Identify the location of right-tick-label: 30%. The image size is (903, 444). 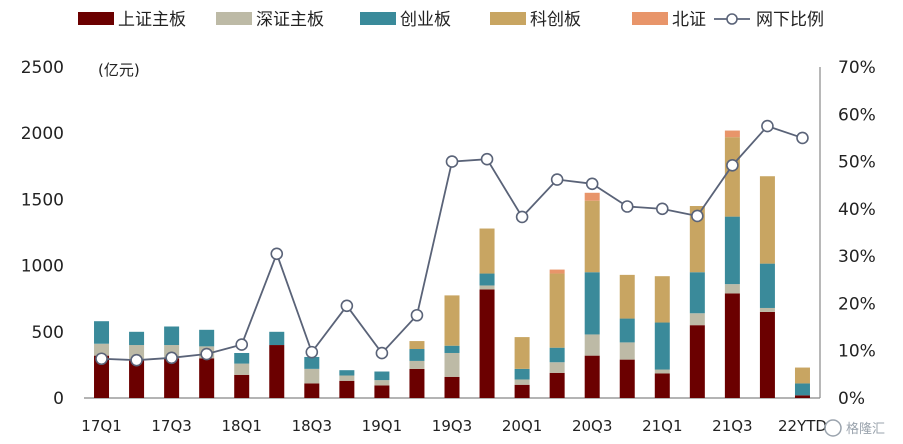
(857, 257).